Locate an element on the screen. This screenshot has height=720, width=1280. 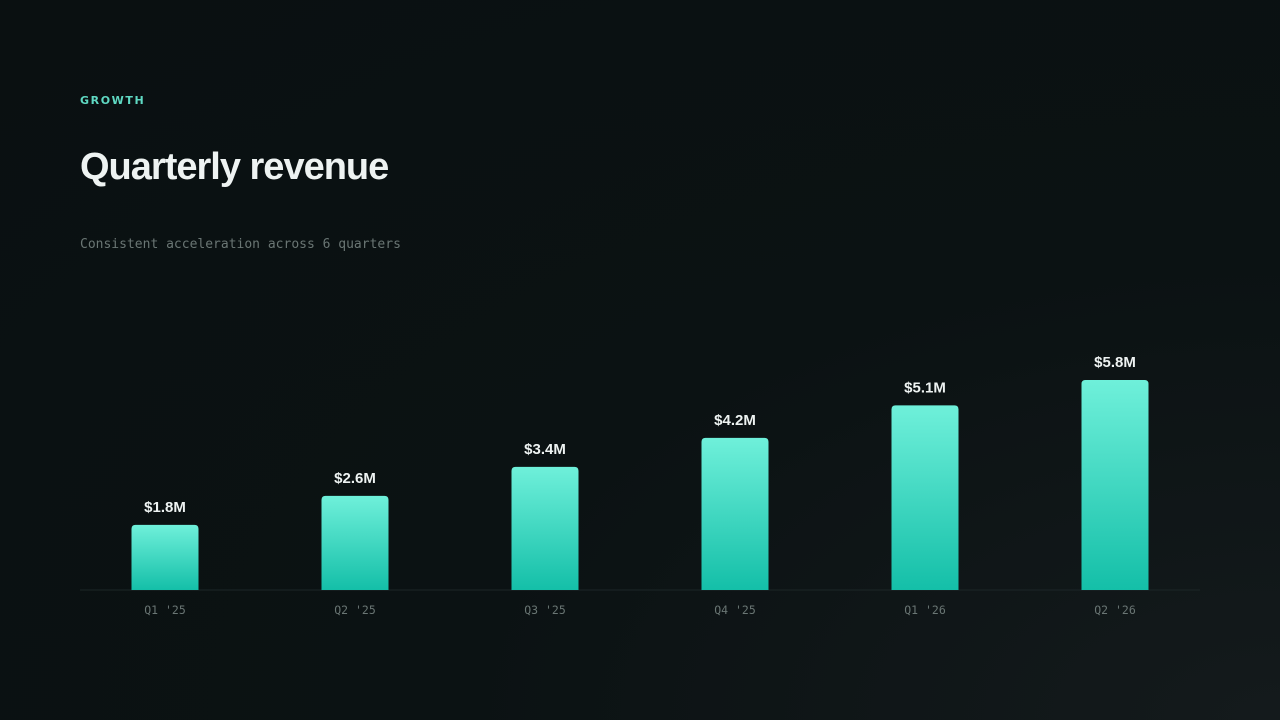
x-tick-label: Q2 '26 is located at coordinates (1115, 610).